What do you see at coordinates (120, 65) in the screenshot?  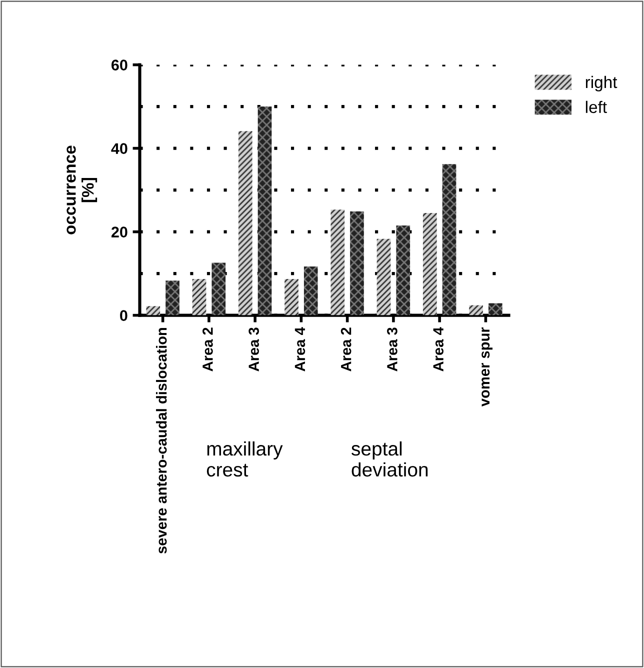 I see `y-tick-label: 60` at bounding box center [120, 65].